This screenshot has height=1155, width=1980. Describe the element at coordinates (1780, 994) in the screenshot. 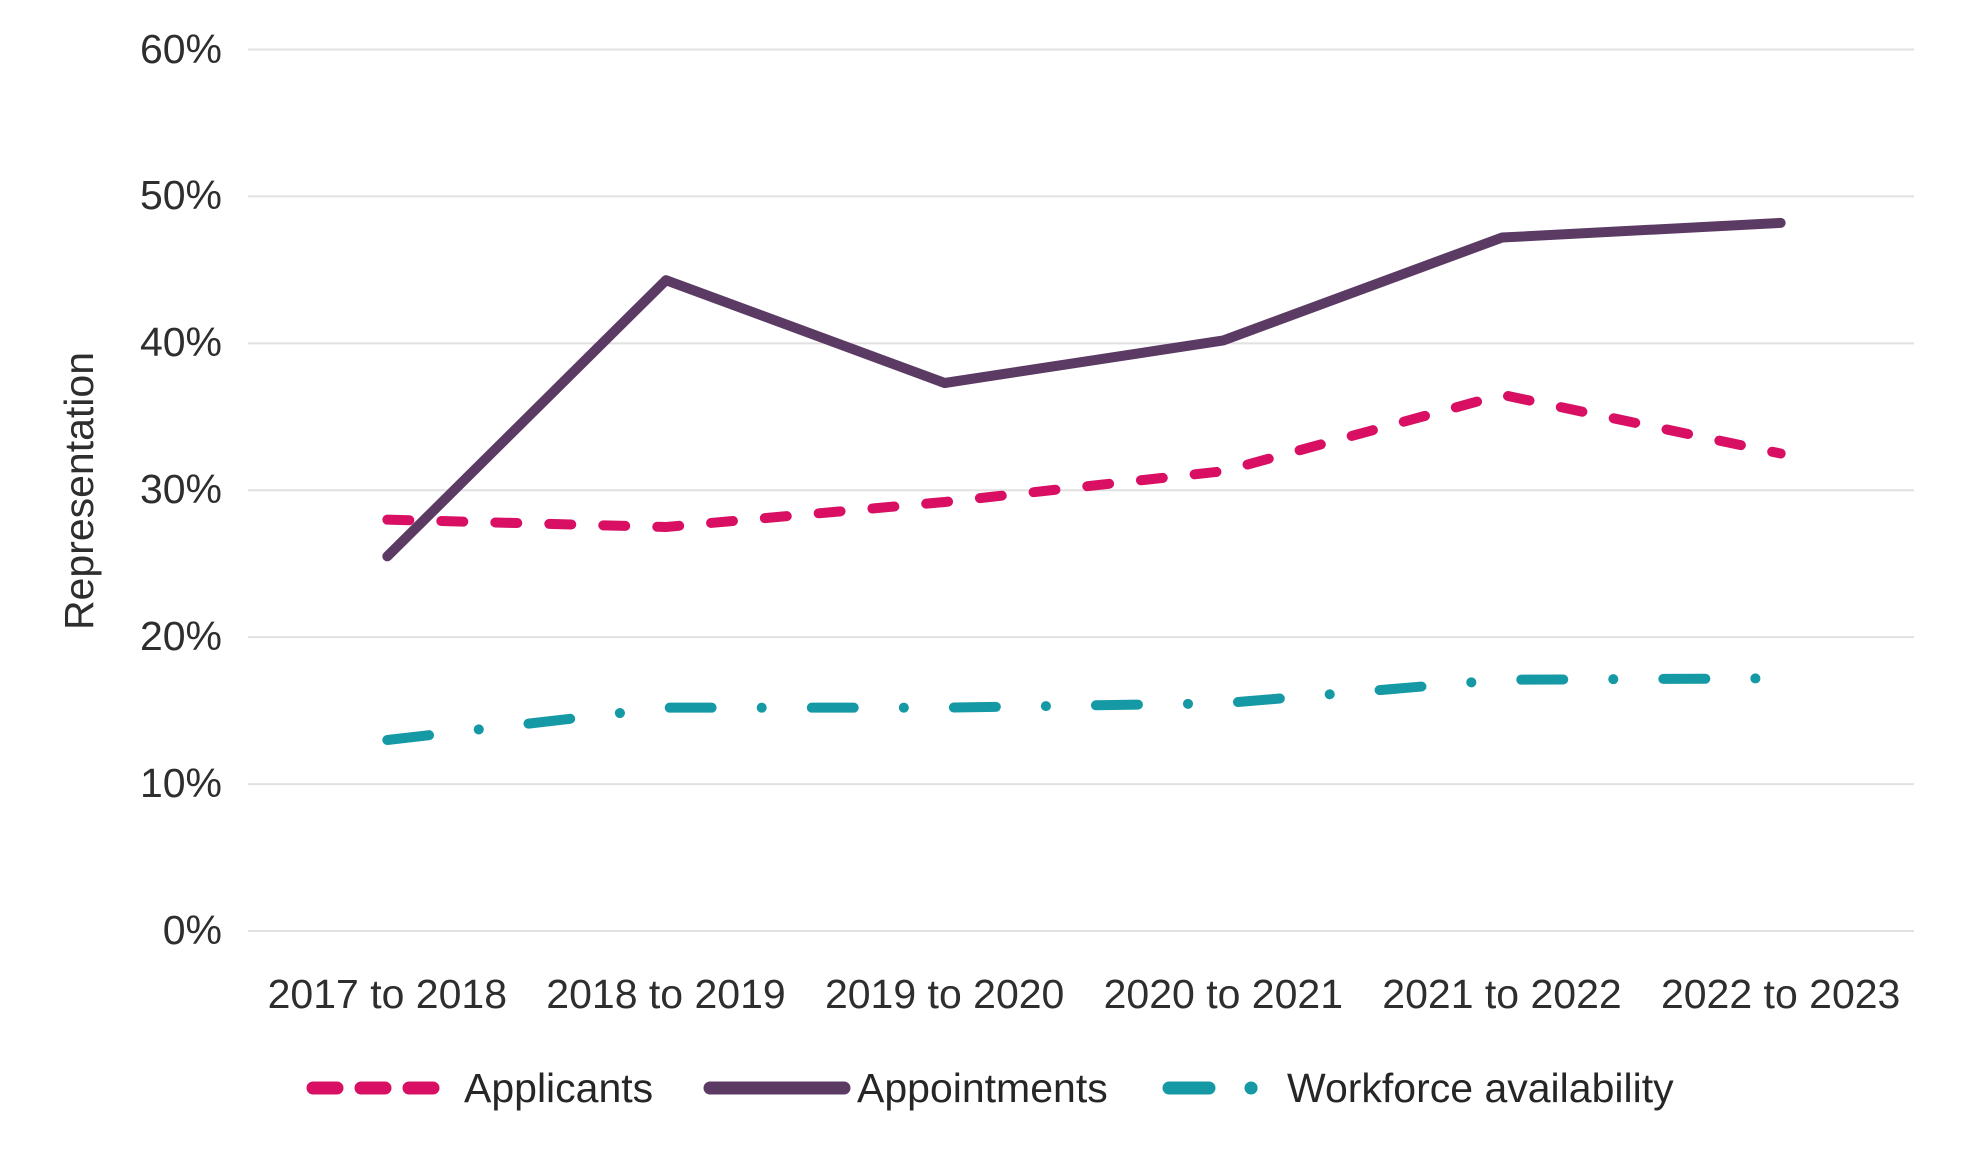

I see `x-axis-tick-label: 2022 to 2023` at that location.